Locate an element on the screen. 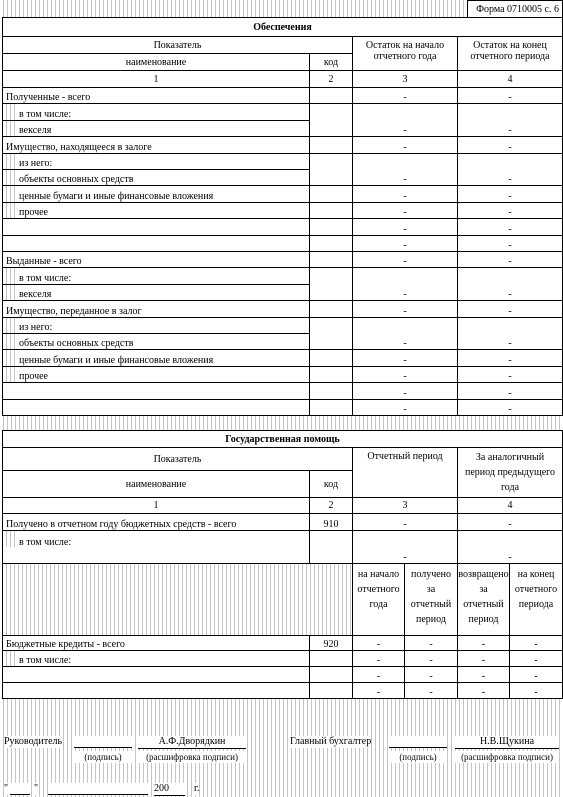 This screenshot has width=563, height=797. row-period: - is located at coordinates (405, 555).